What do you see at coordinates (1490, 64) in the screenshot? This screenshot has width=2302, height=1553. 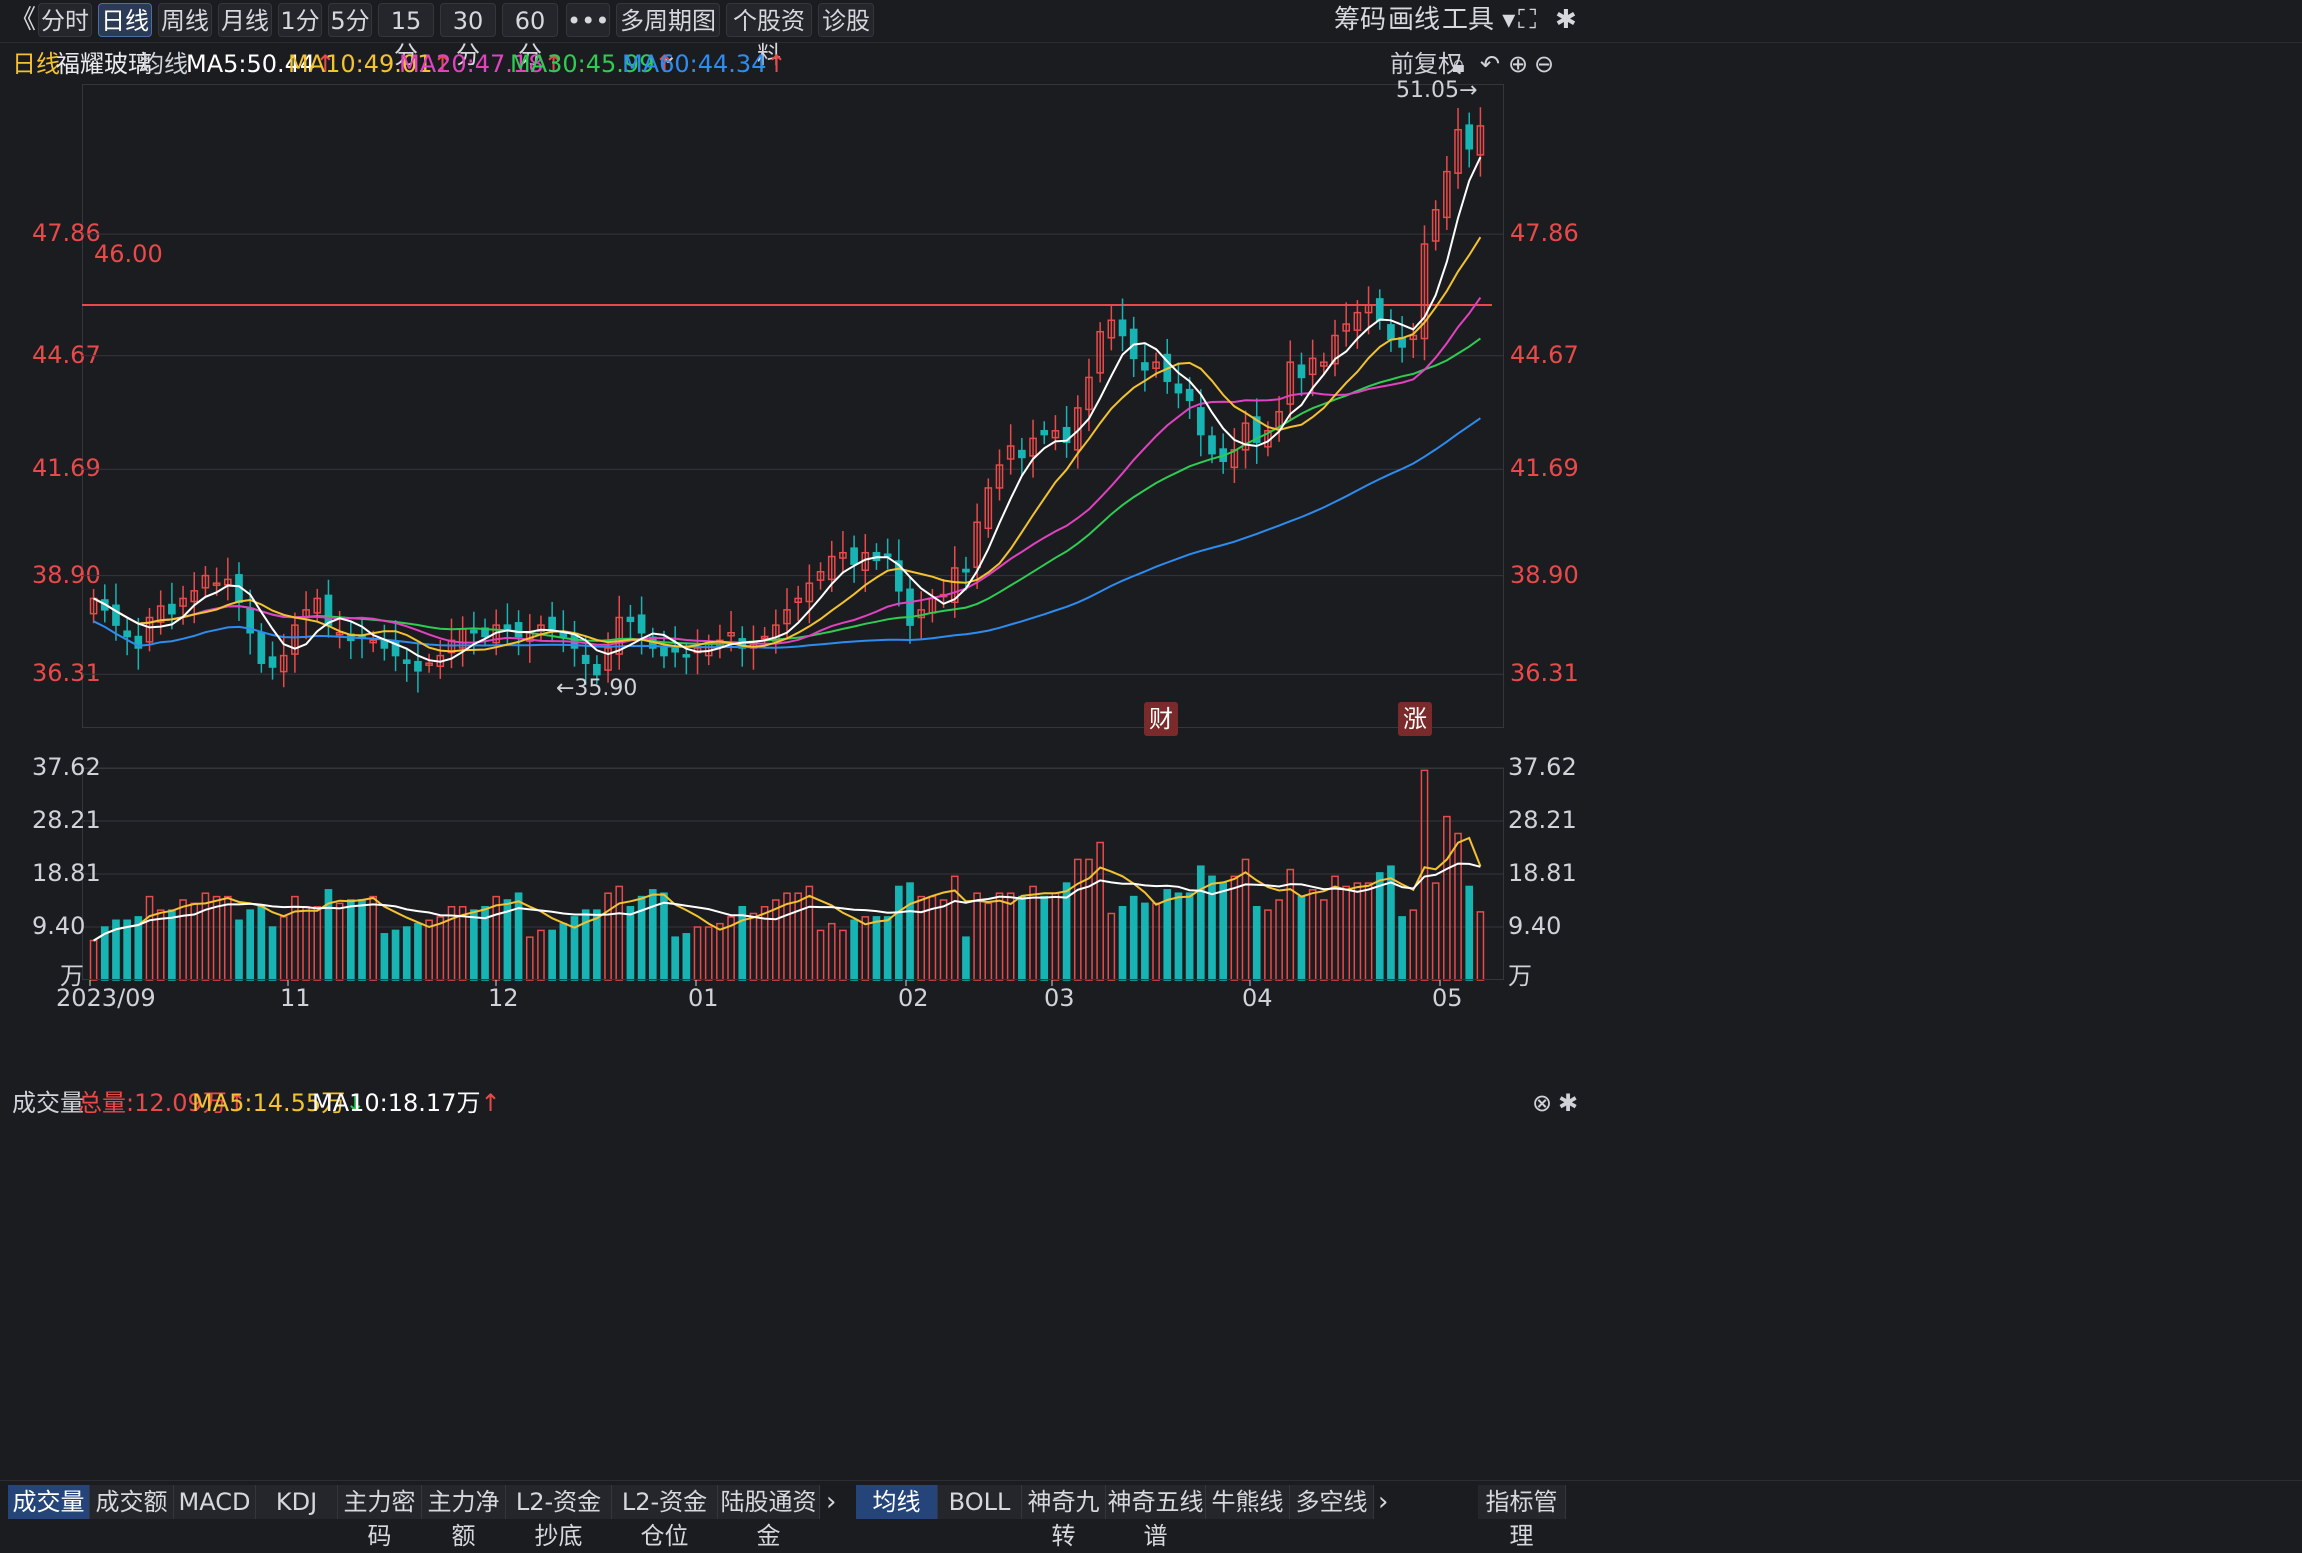 I see `undo-icon: ↶` at bounding box center [1490, 64].